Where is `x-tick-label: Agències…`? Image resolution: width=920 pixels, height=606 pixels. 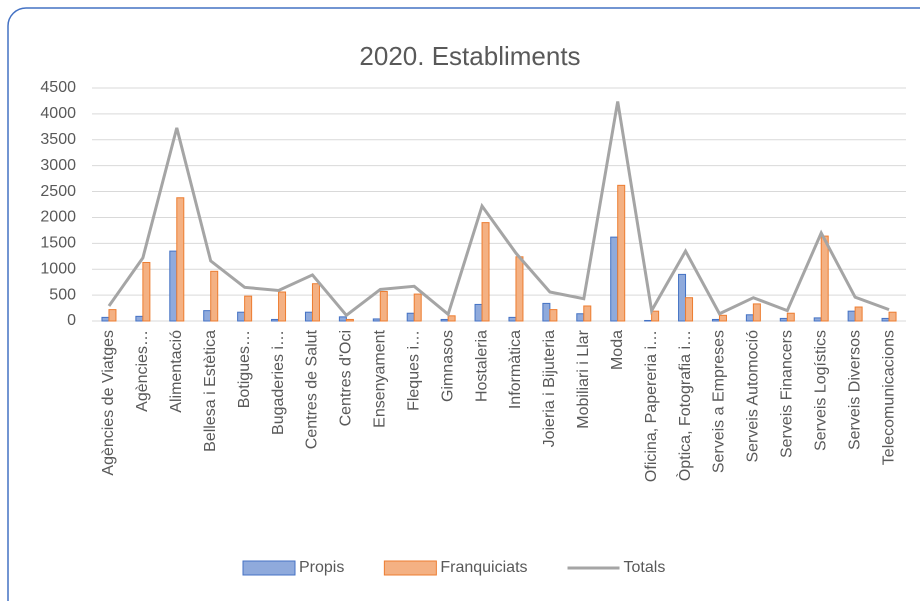
x-tick-label: Agències… is located at coordinates (142, 371).